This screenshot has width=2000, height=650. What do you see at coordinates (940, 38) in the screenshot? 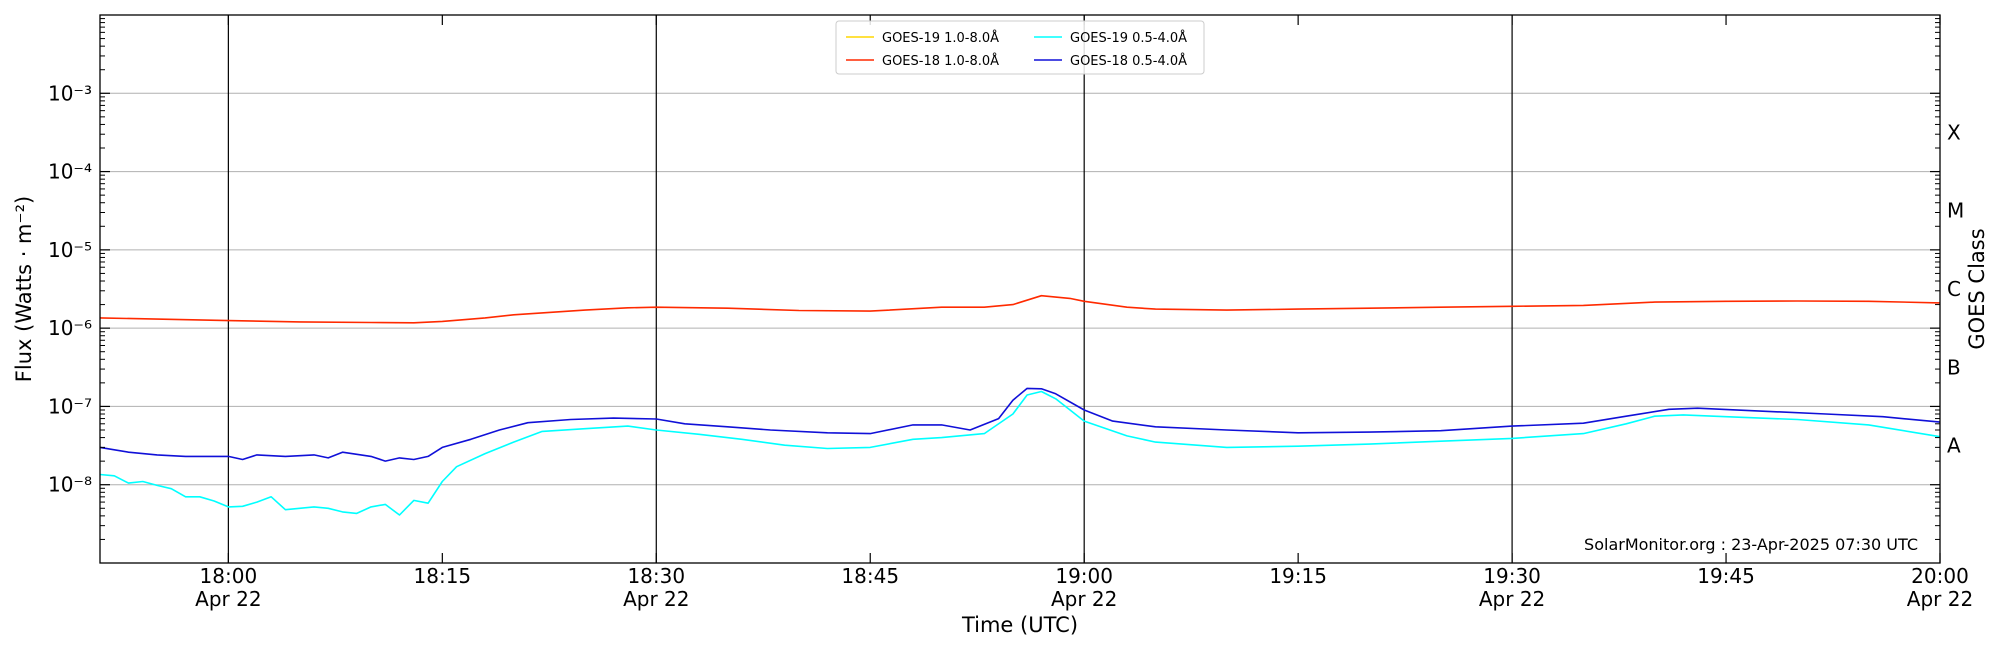
I see `legend-label-0: GOES-19 1.0-8.0Å` at bounding box center [940, 38].